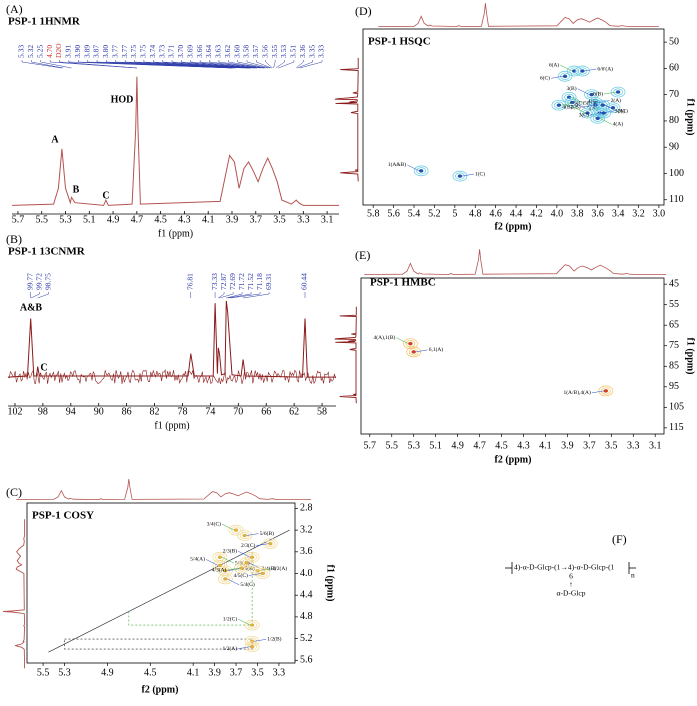 The width and height of the screenshot is (697, 706). Describe the element at coordinates (171, 51) in the screenshot. I see `peak-label: 3.71` at that location.